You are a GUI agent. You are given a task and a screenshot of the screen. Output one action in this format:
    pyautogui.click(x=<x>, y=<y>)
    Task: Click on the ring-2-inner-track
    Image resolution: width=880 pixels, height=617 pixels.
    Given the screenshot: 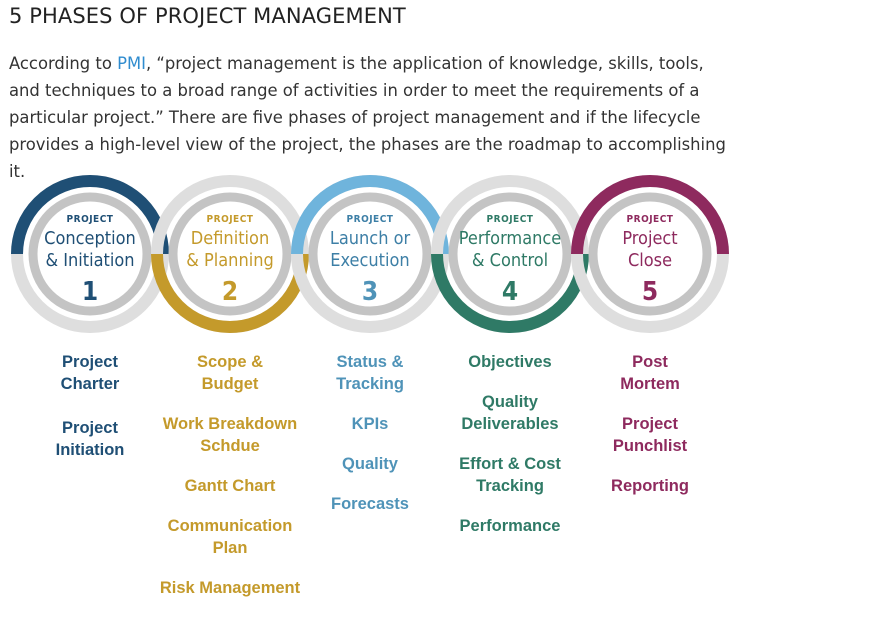 What is the action you would take?
    pyautogui.click(x=230, y=254)
    